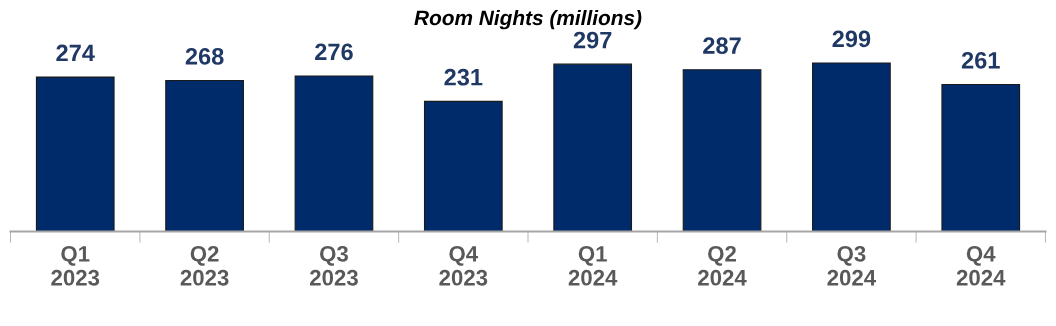  I want to click on data-label: 261, so click(980, 60).